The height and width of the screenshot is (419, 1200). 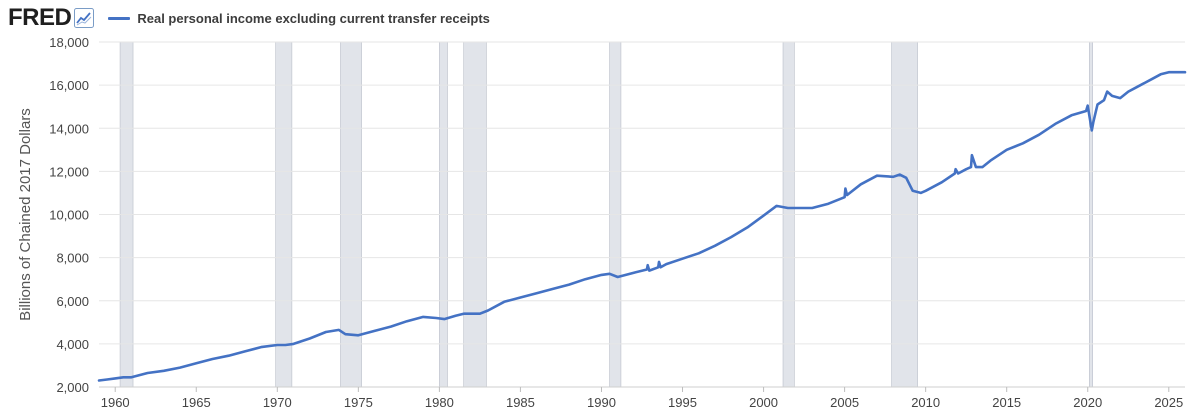 What do you see at coordinates (69, 171) in the screenshot?
I see `y-tick-label: 12,000` at bounding box center [69, 171].